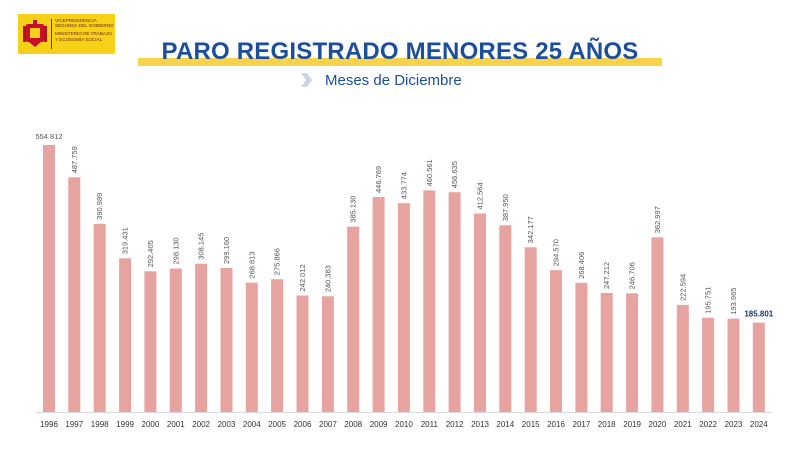 The height and width of the screenshot is (450, 800). I want to click on x-tick-2001: 2001, so click(176, 424).